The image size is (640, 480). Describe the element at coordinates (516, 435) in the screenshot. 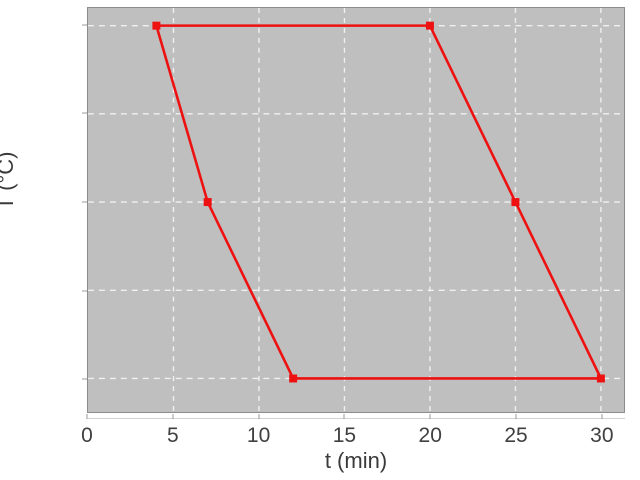

I see `x-tick-label: 25` at that location.